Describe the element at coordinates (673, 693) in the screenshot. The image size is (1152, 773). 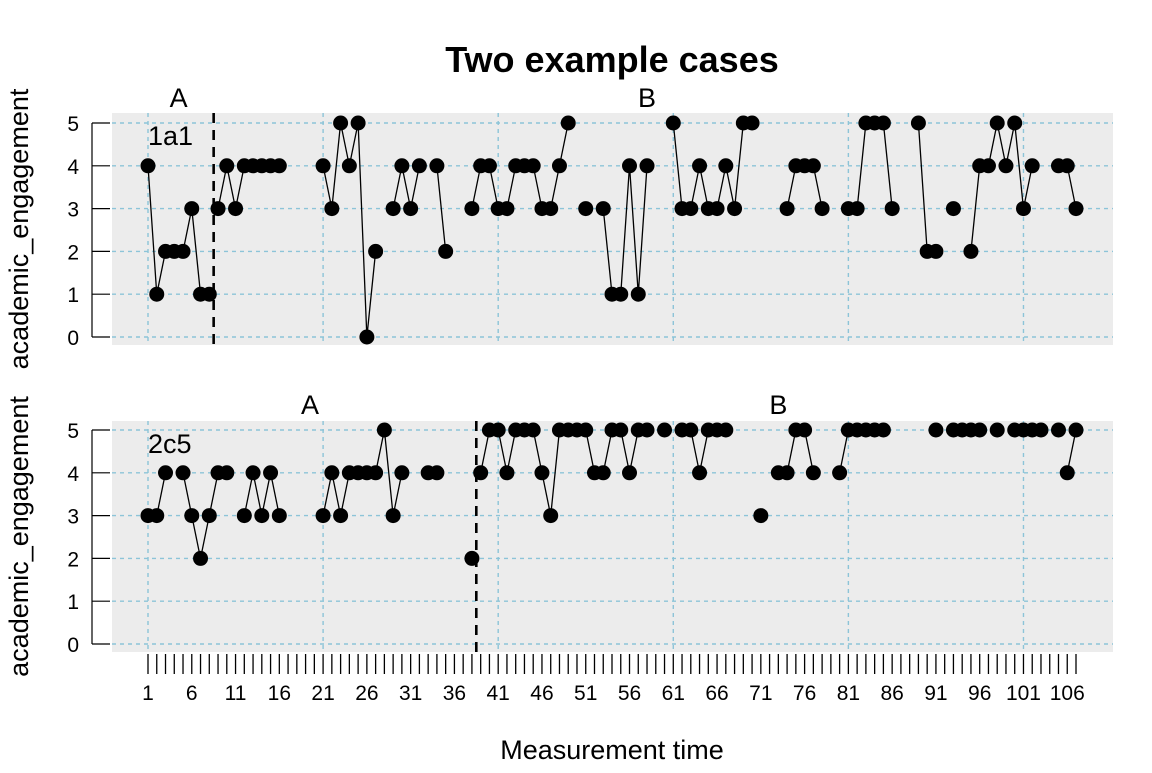
I see `x-tick-label: 61` at that location.